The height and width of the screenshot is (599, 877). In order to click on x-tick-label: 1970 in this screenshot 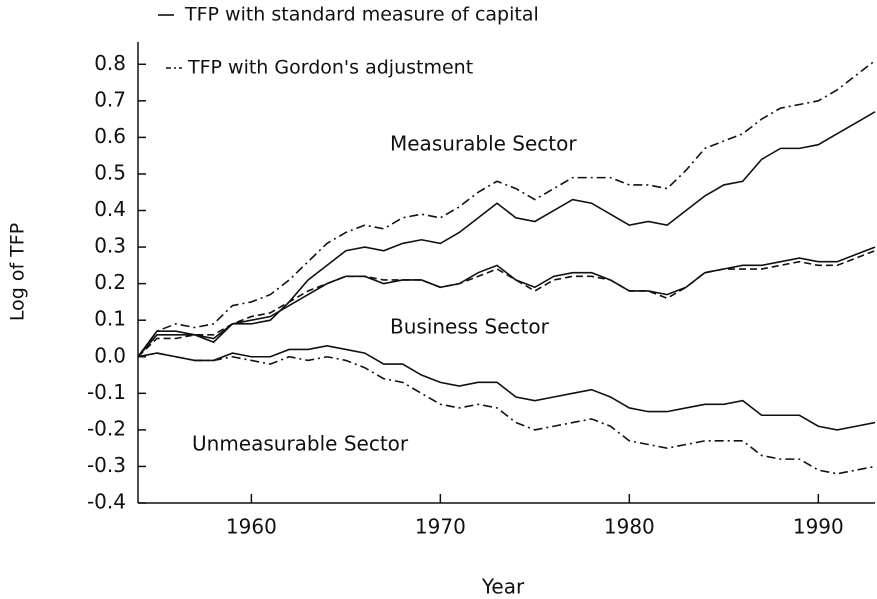, I will do `click(440, 527)`.